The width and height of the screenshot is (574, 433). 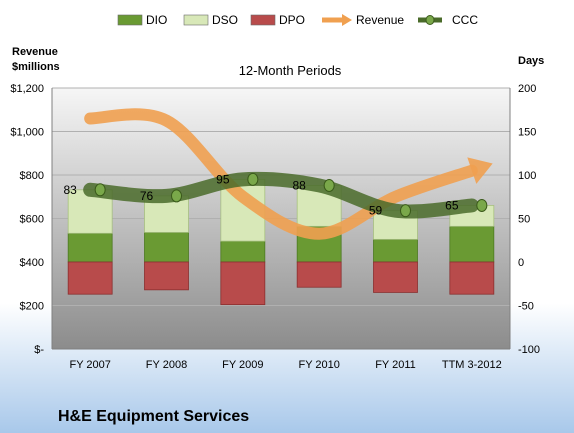 I want to click on legend-swatch-dpo, so click(x=263, y=20).